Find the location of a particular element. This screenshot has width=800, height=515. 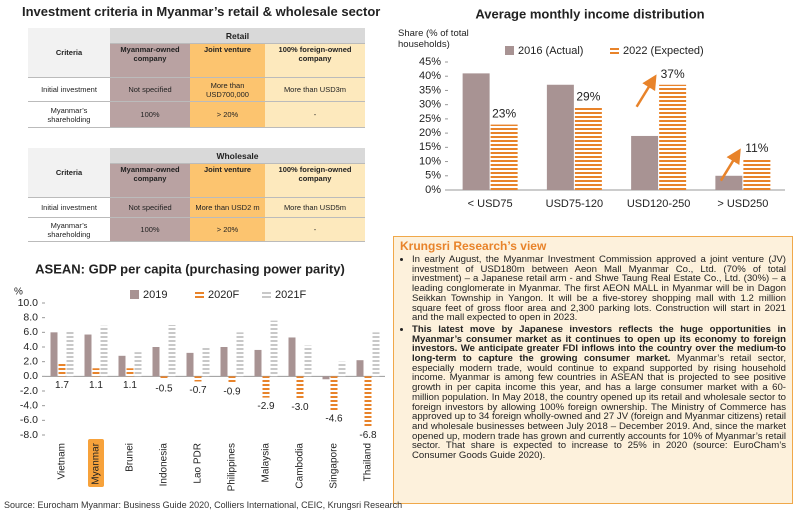

y-tick-label: 35% is located at coordinates (430, 90).